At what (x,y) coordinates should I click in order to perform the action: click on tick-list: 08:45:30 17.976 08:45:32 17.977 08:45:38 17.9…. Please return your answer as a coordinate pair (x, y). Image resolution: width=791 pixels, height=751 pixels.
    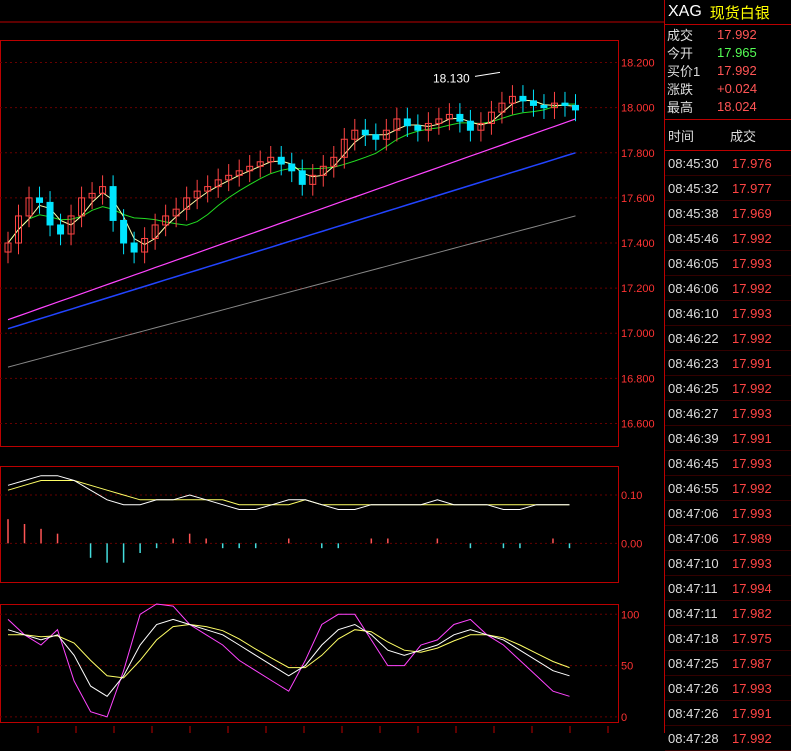
    Looking at the image, I should click on (728, 451).